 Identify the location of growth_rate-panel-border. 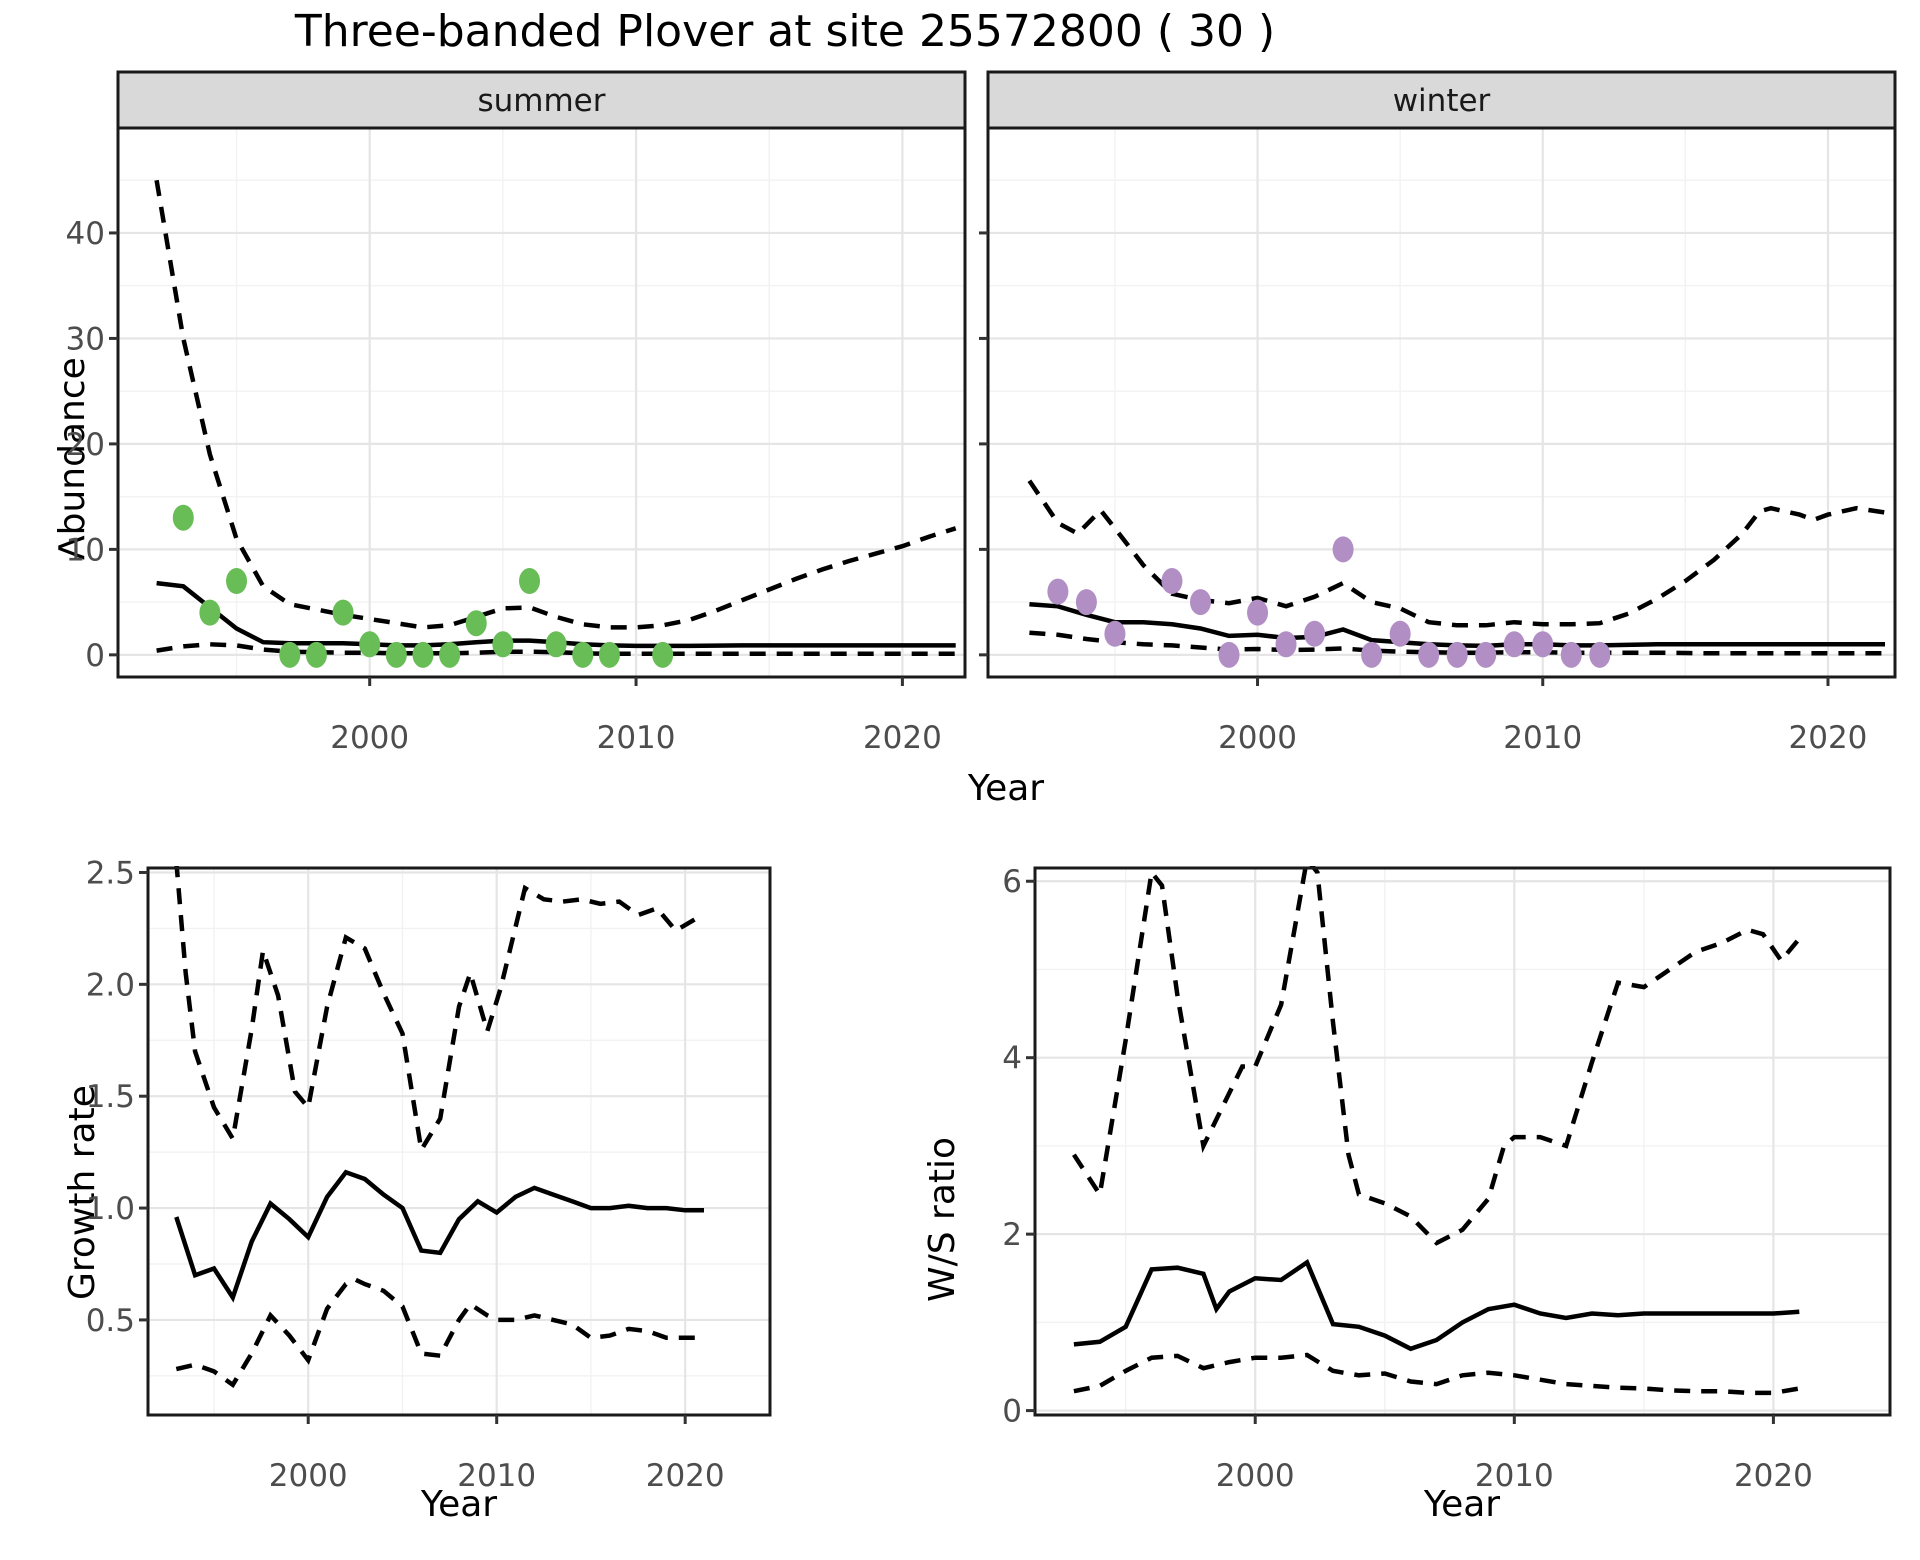
(459, 1141).